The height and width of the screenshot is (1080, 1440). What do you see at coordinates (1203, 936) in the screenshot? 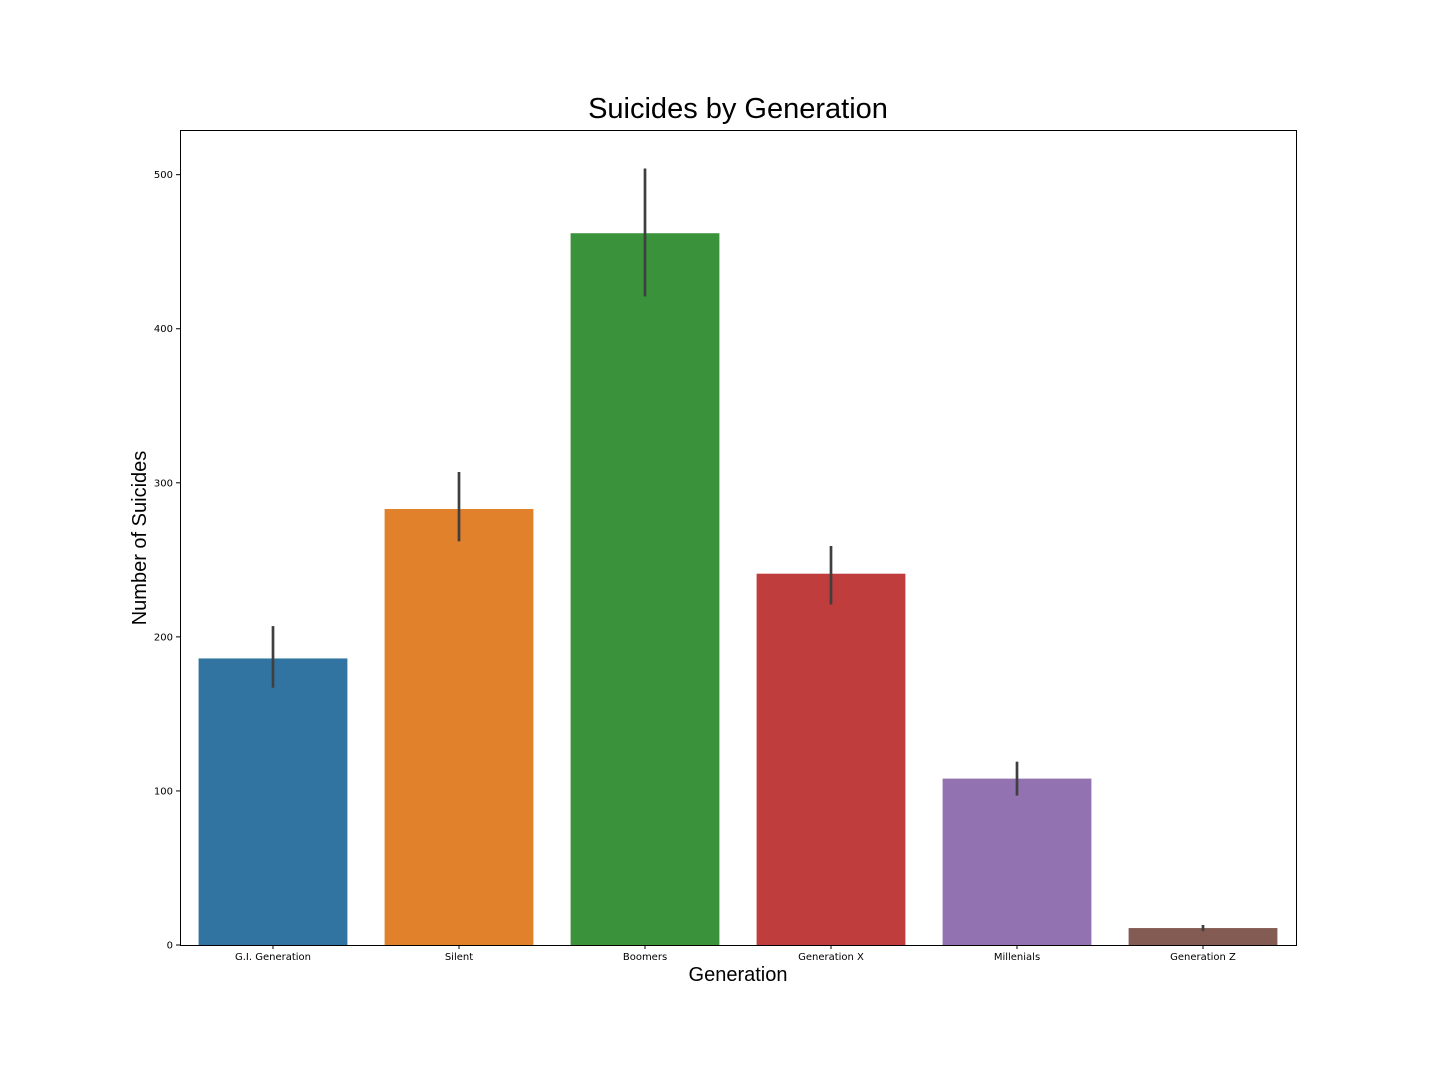
I see `bar-generation-z` at bounding box center [1203, 936].